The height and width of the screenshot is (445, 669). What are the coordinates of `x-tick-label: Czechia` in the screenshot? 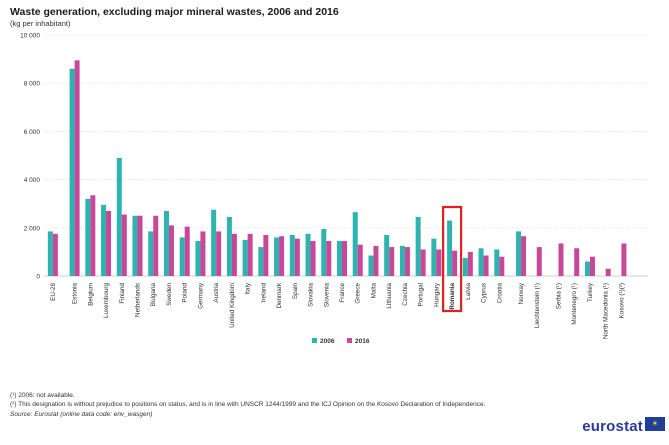 It's located at (405, 294).